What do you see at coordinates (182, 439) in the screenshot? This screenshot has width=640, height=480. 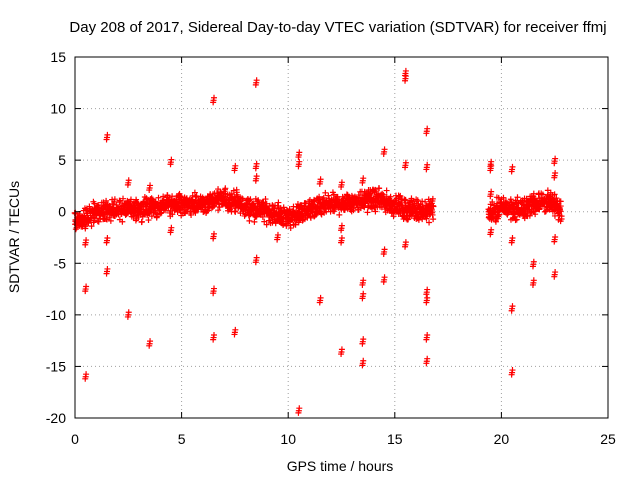 I see `x-tick-label: 5` at bounding box center [182, 439].